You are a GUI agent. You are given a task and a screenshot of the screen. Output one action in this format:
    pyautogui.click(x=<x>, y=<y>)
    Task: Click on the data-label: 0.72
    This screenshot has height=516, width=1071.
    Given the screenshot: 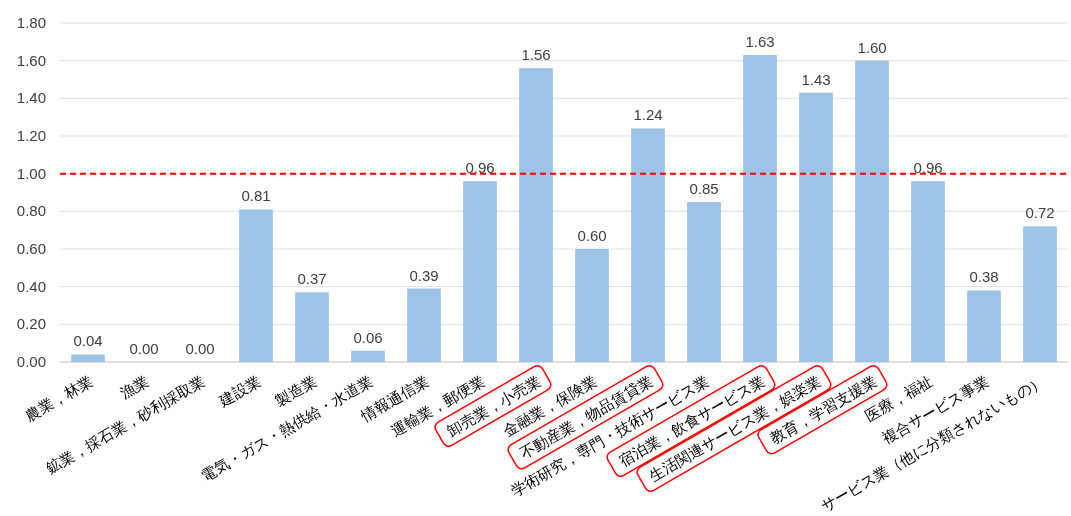 What is the action you would take?
    pyautogui.click(x=1040, y=213)
    